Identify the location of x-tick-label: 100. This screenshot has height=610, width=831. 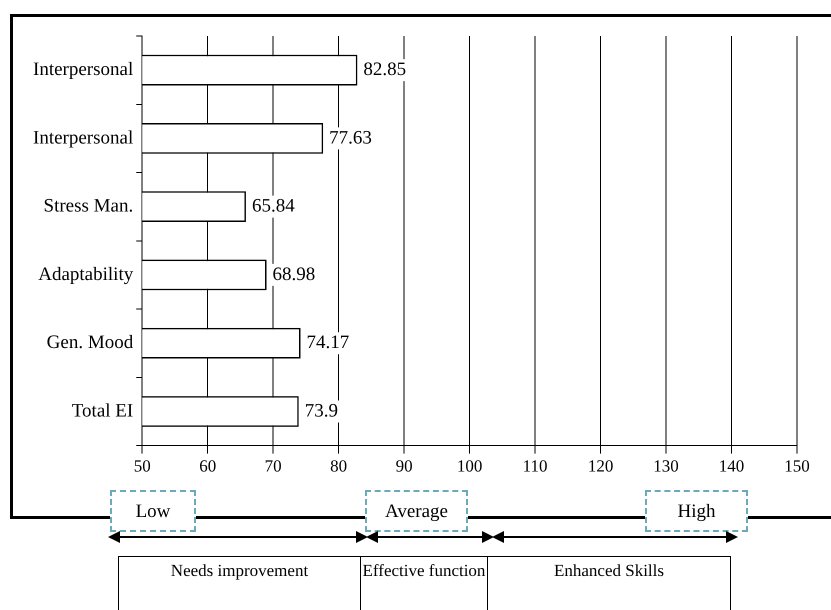
(469, 466).